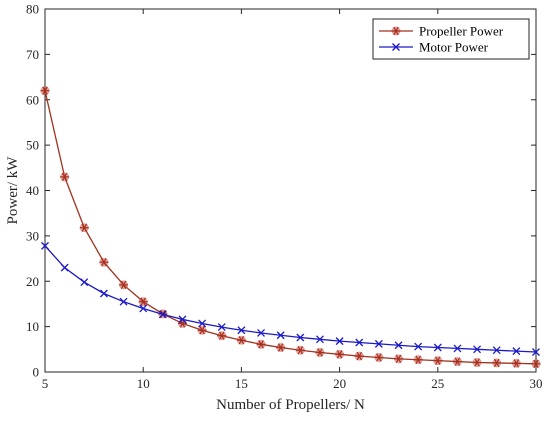  I want to click on legend-marker, so click(396, 47).